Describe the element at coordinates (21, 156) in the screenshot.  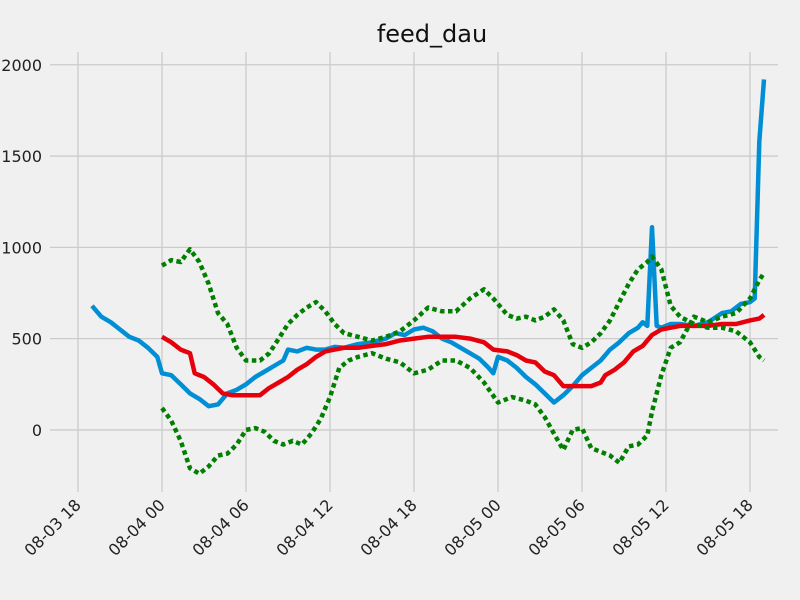
I see `y-tick-label: 1500` at that location.